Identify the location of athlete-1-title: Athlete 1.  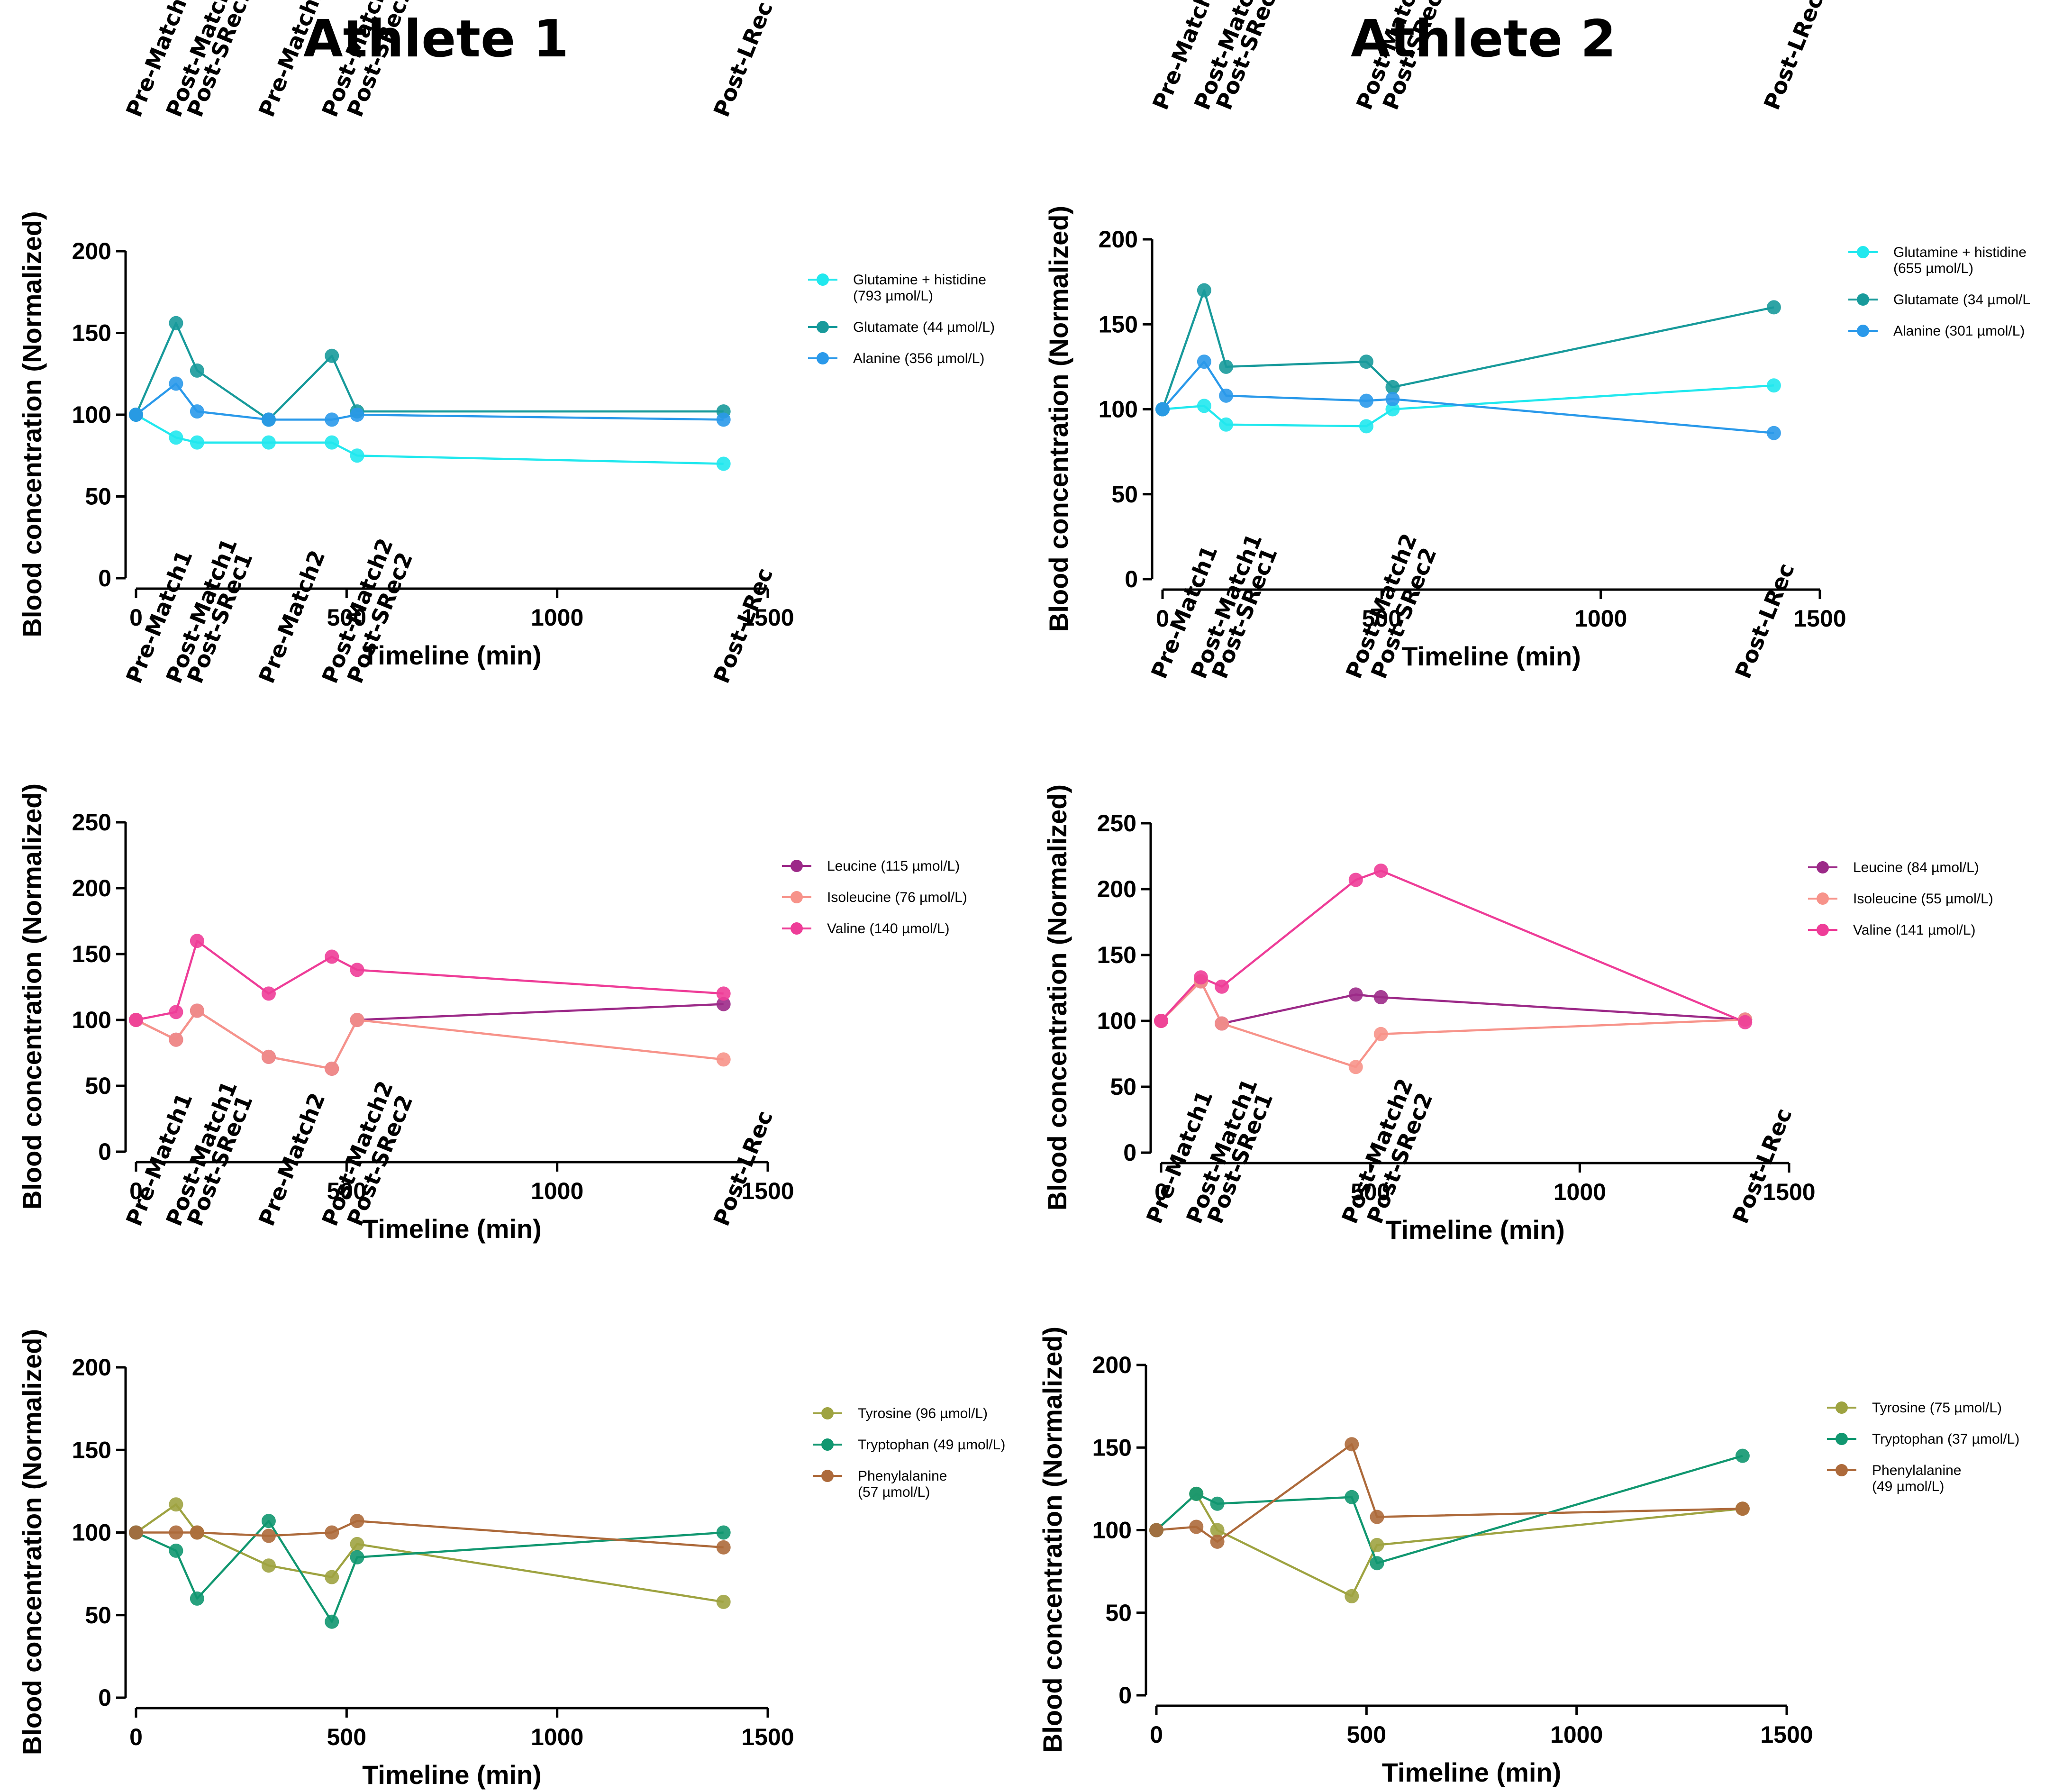
(436, 39).